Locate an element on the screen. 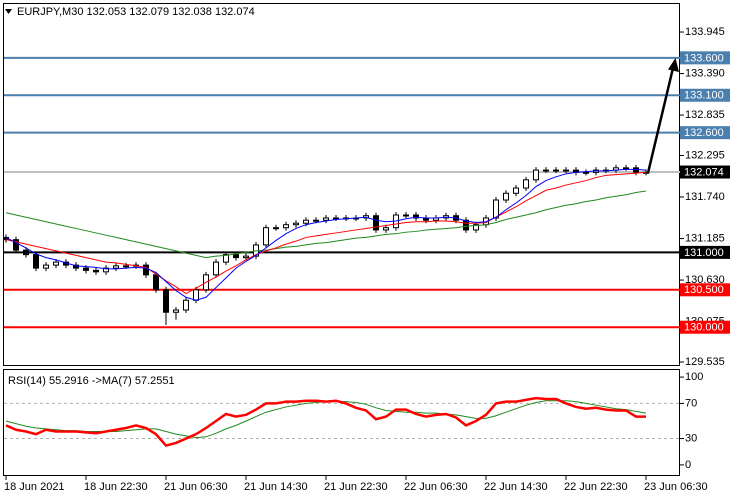  y-tick-label: 100 is located at coordinates (694, 377).